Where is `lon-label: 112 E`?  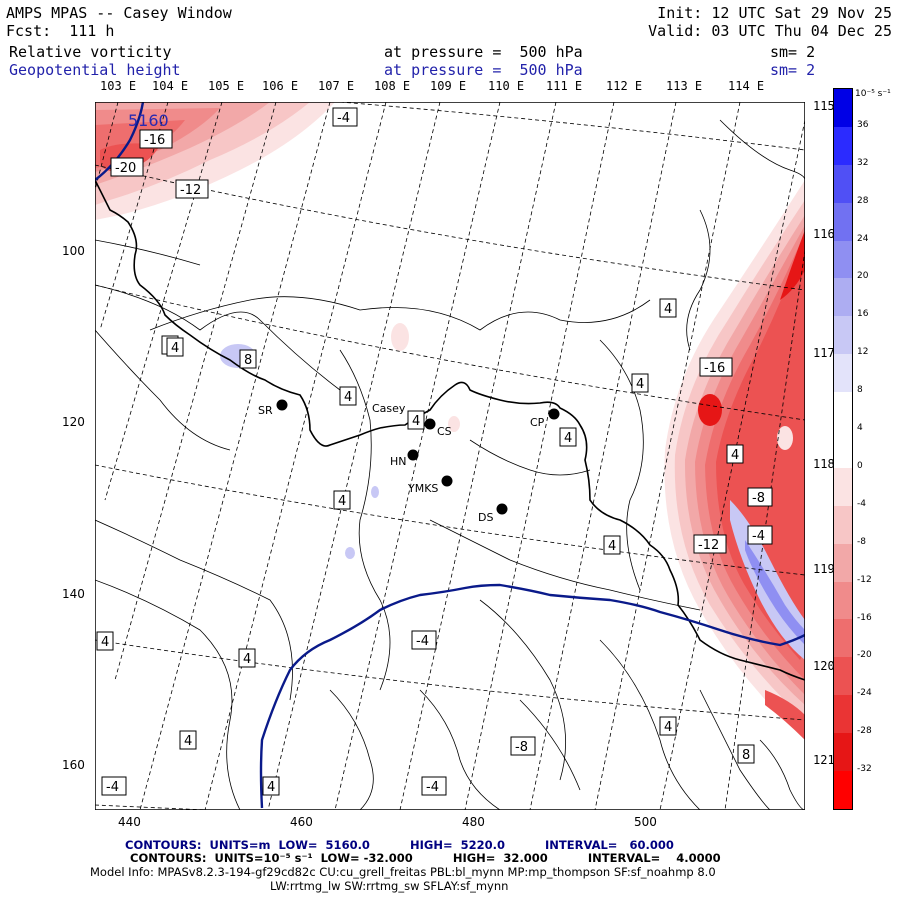 lon-label: 112 E is located at coordinates (624, 86).